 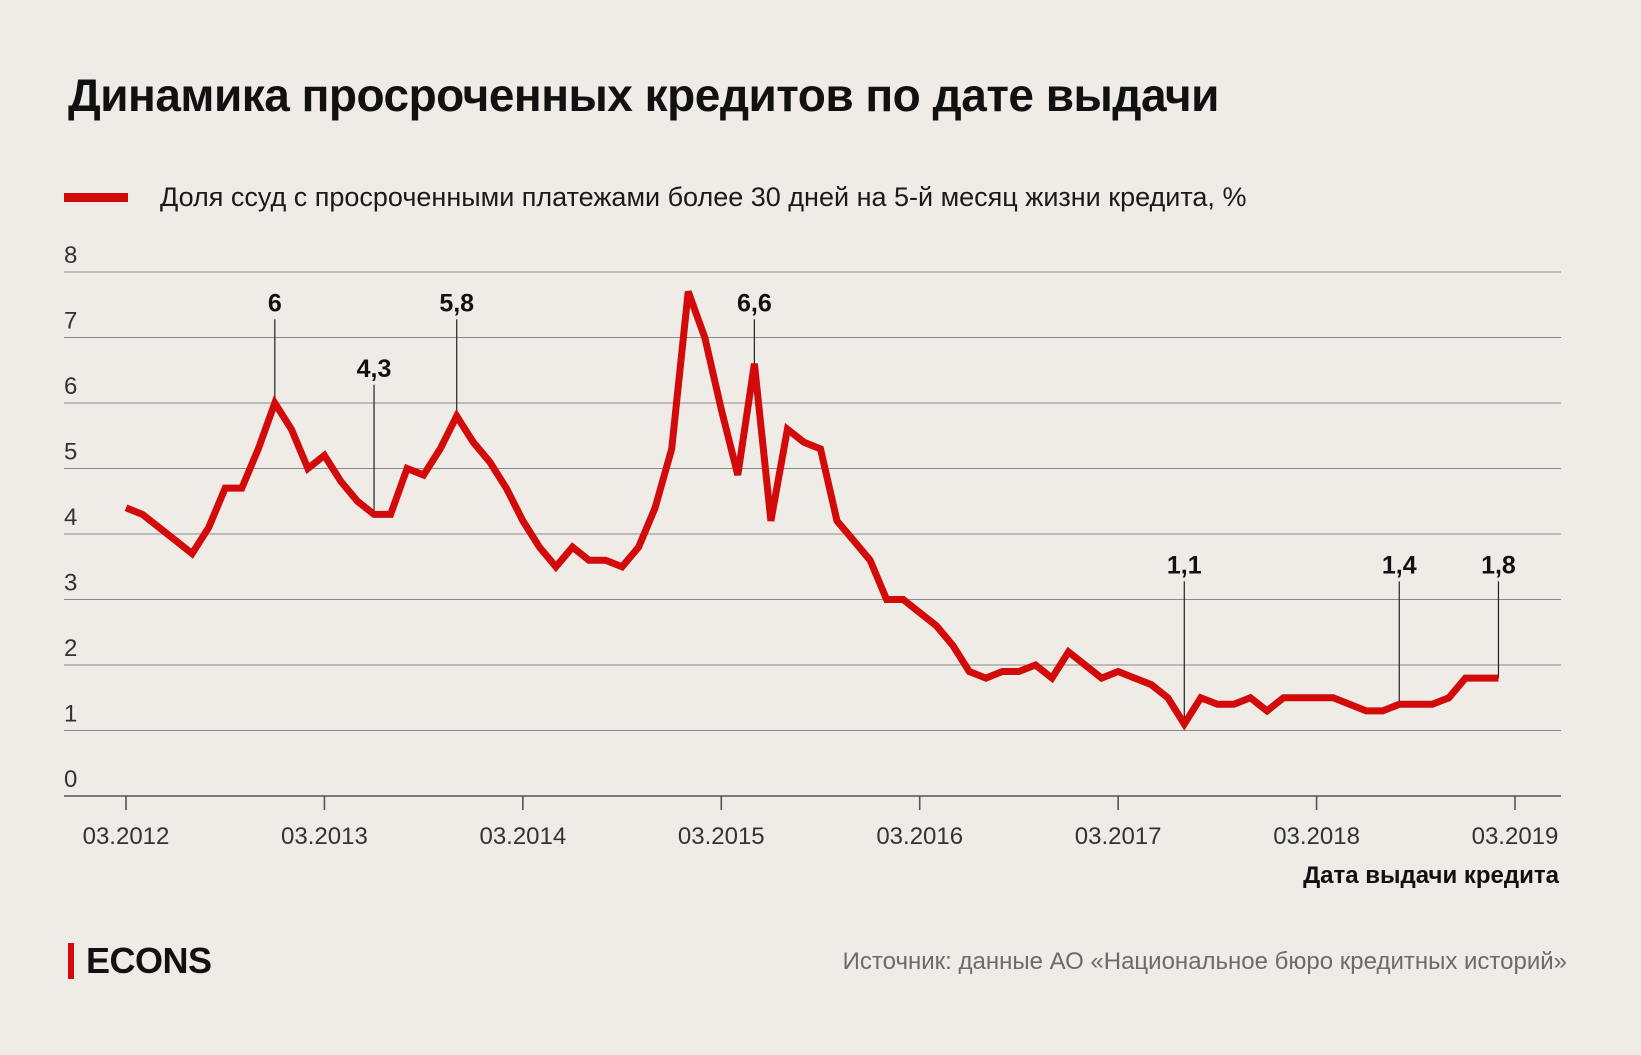 I want to click on y-tick-label: 2, so click(x=70, y=648).